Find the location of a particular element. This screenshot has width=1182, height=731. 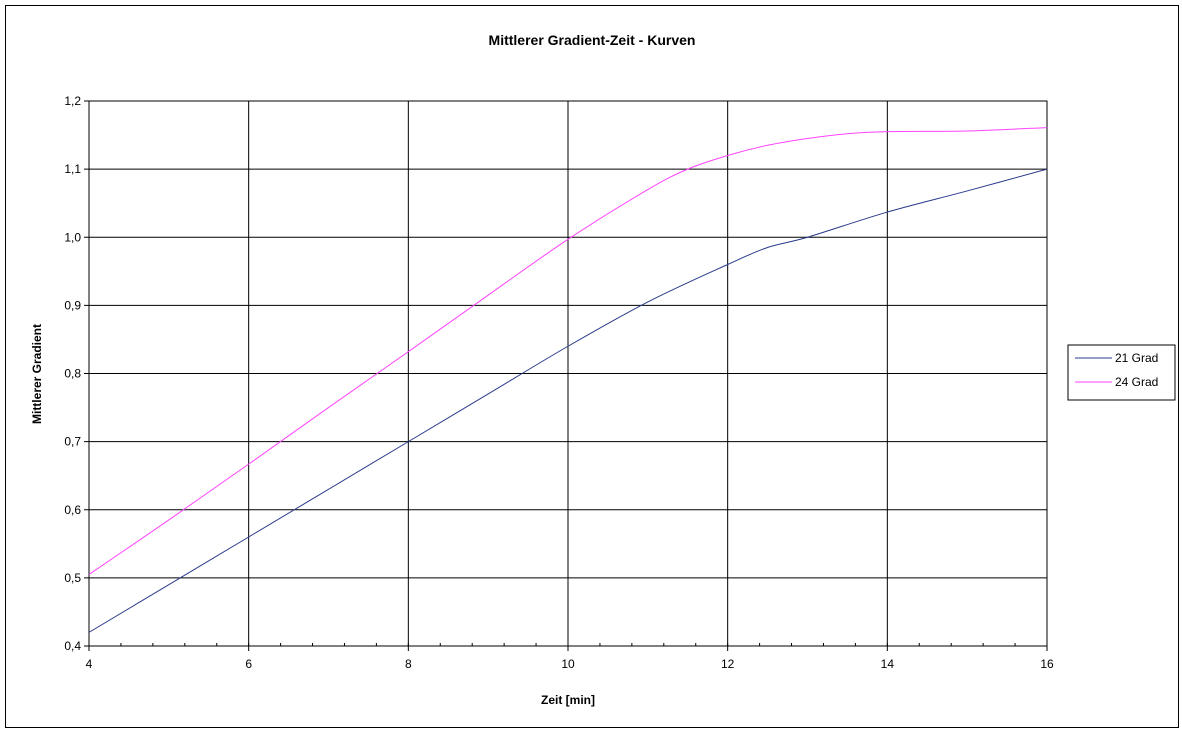

y-tick-label: 1,0 is located at coordinates (72, 237).